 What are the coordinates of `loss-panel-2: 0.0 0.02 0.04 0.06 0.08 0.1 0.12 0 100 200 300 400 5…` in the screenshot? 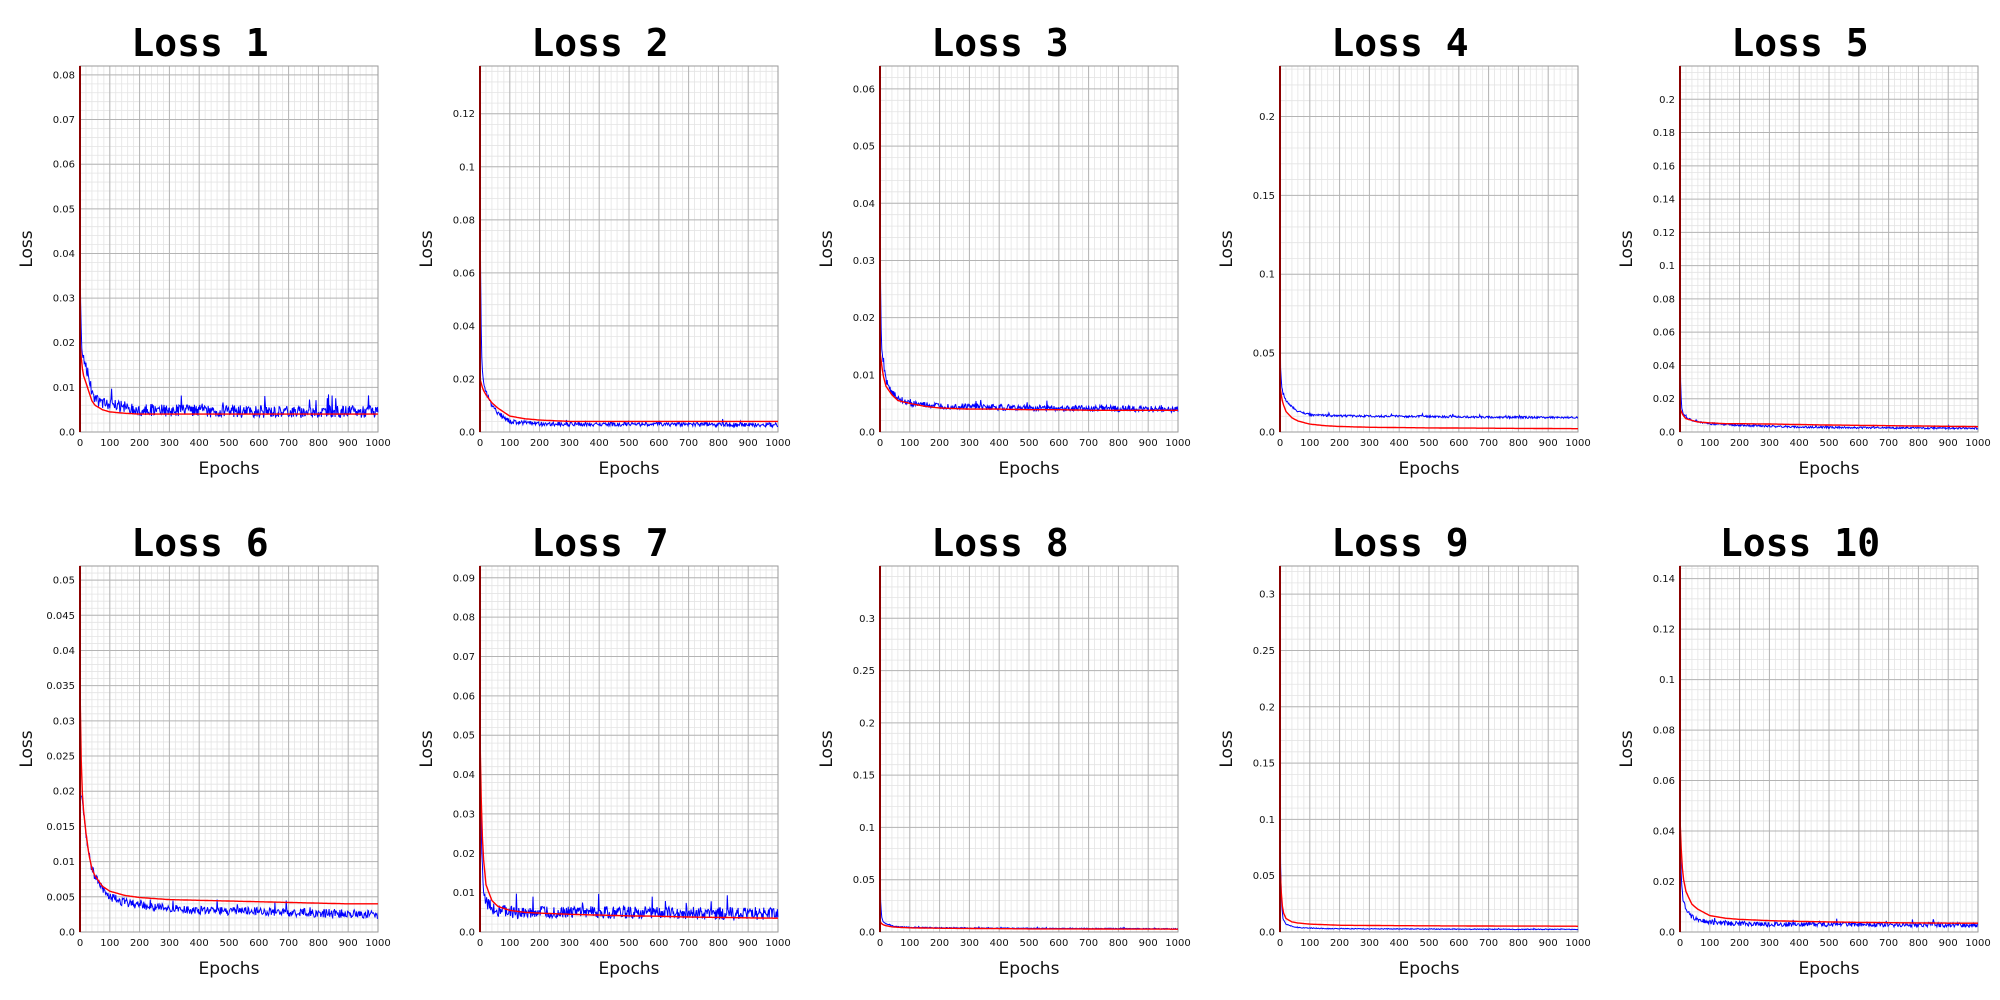 It's located at (604, 250).